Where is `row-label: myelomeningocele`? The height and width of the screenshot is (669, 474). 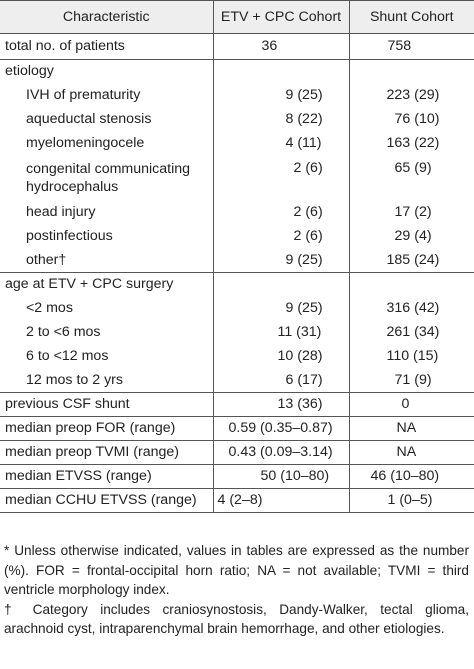
row-label: myelomeningocele is located at coordinates (107, 143).